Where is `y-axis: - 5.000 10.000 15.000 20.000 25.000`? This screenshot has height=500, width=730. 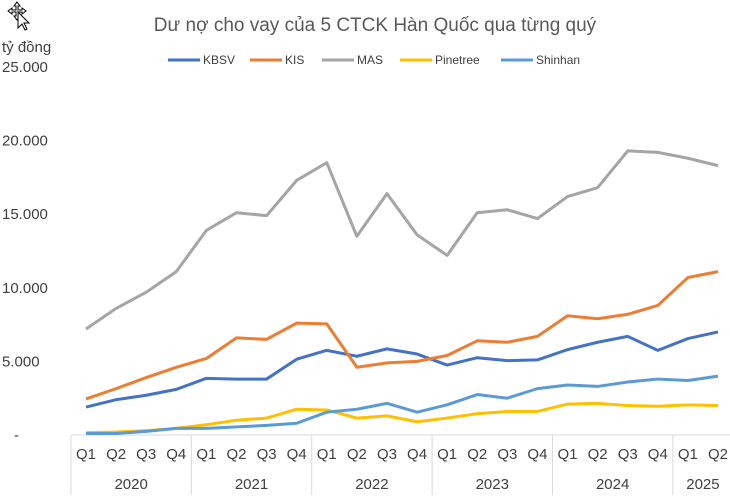
y-axis: - 5.000 10.000 15.000 20.000 25.000 is located at coordinates (25, 251).